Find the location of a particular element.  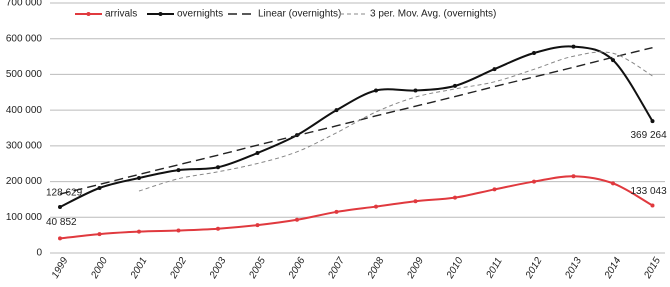

x-tick-label: 2009 is located at coordinates (415, 268).